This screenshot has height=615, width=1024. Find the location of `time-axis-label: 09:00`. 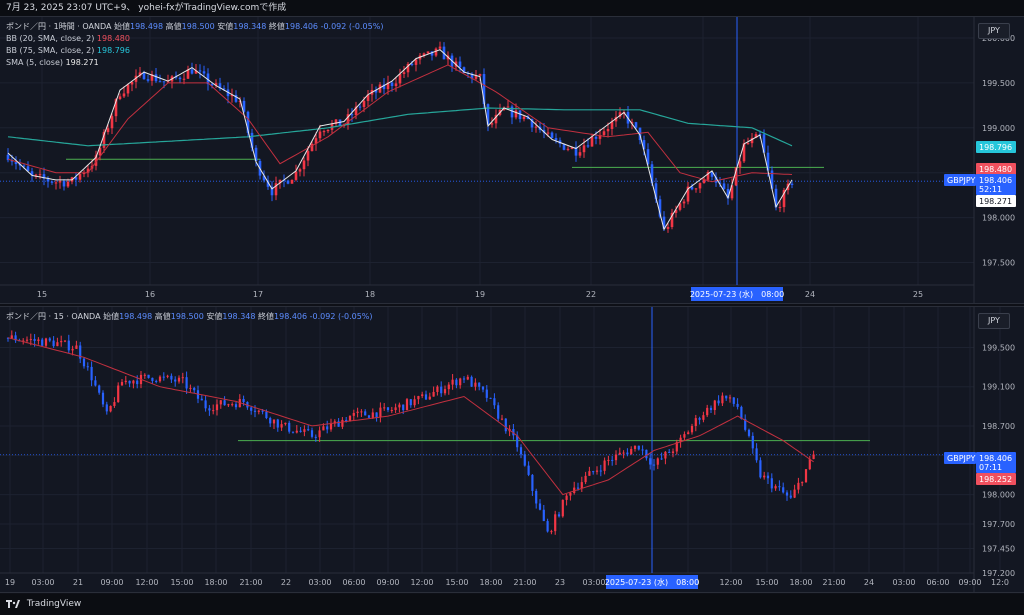

time-axis-label: 09:00 is located at coordinates (111, 582).